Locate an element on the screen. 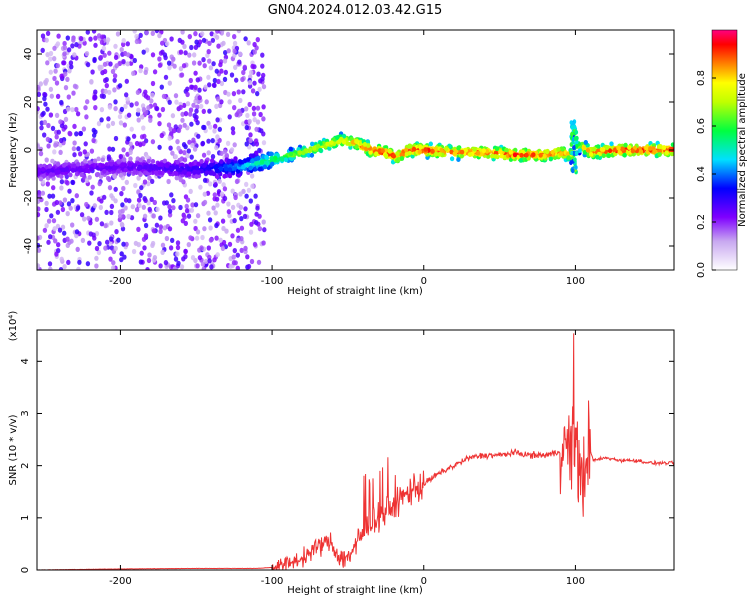 This screenshot has width=750, height=604. colorbar-label: Normalized spectral amplitude is located at coordinates (742, 150).